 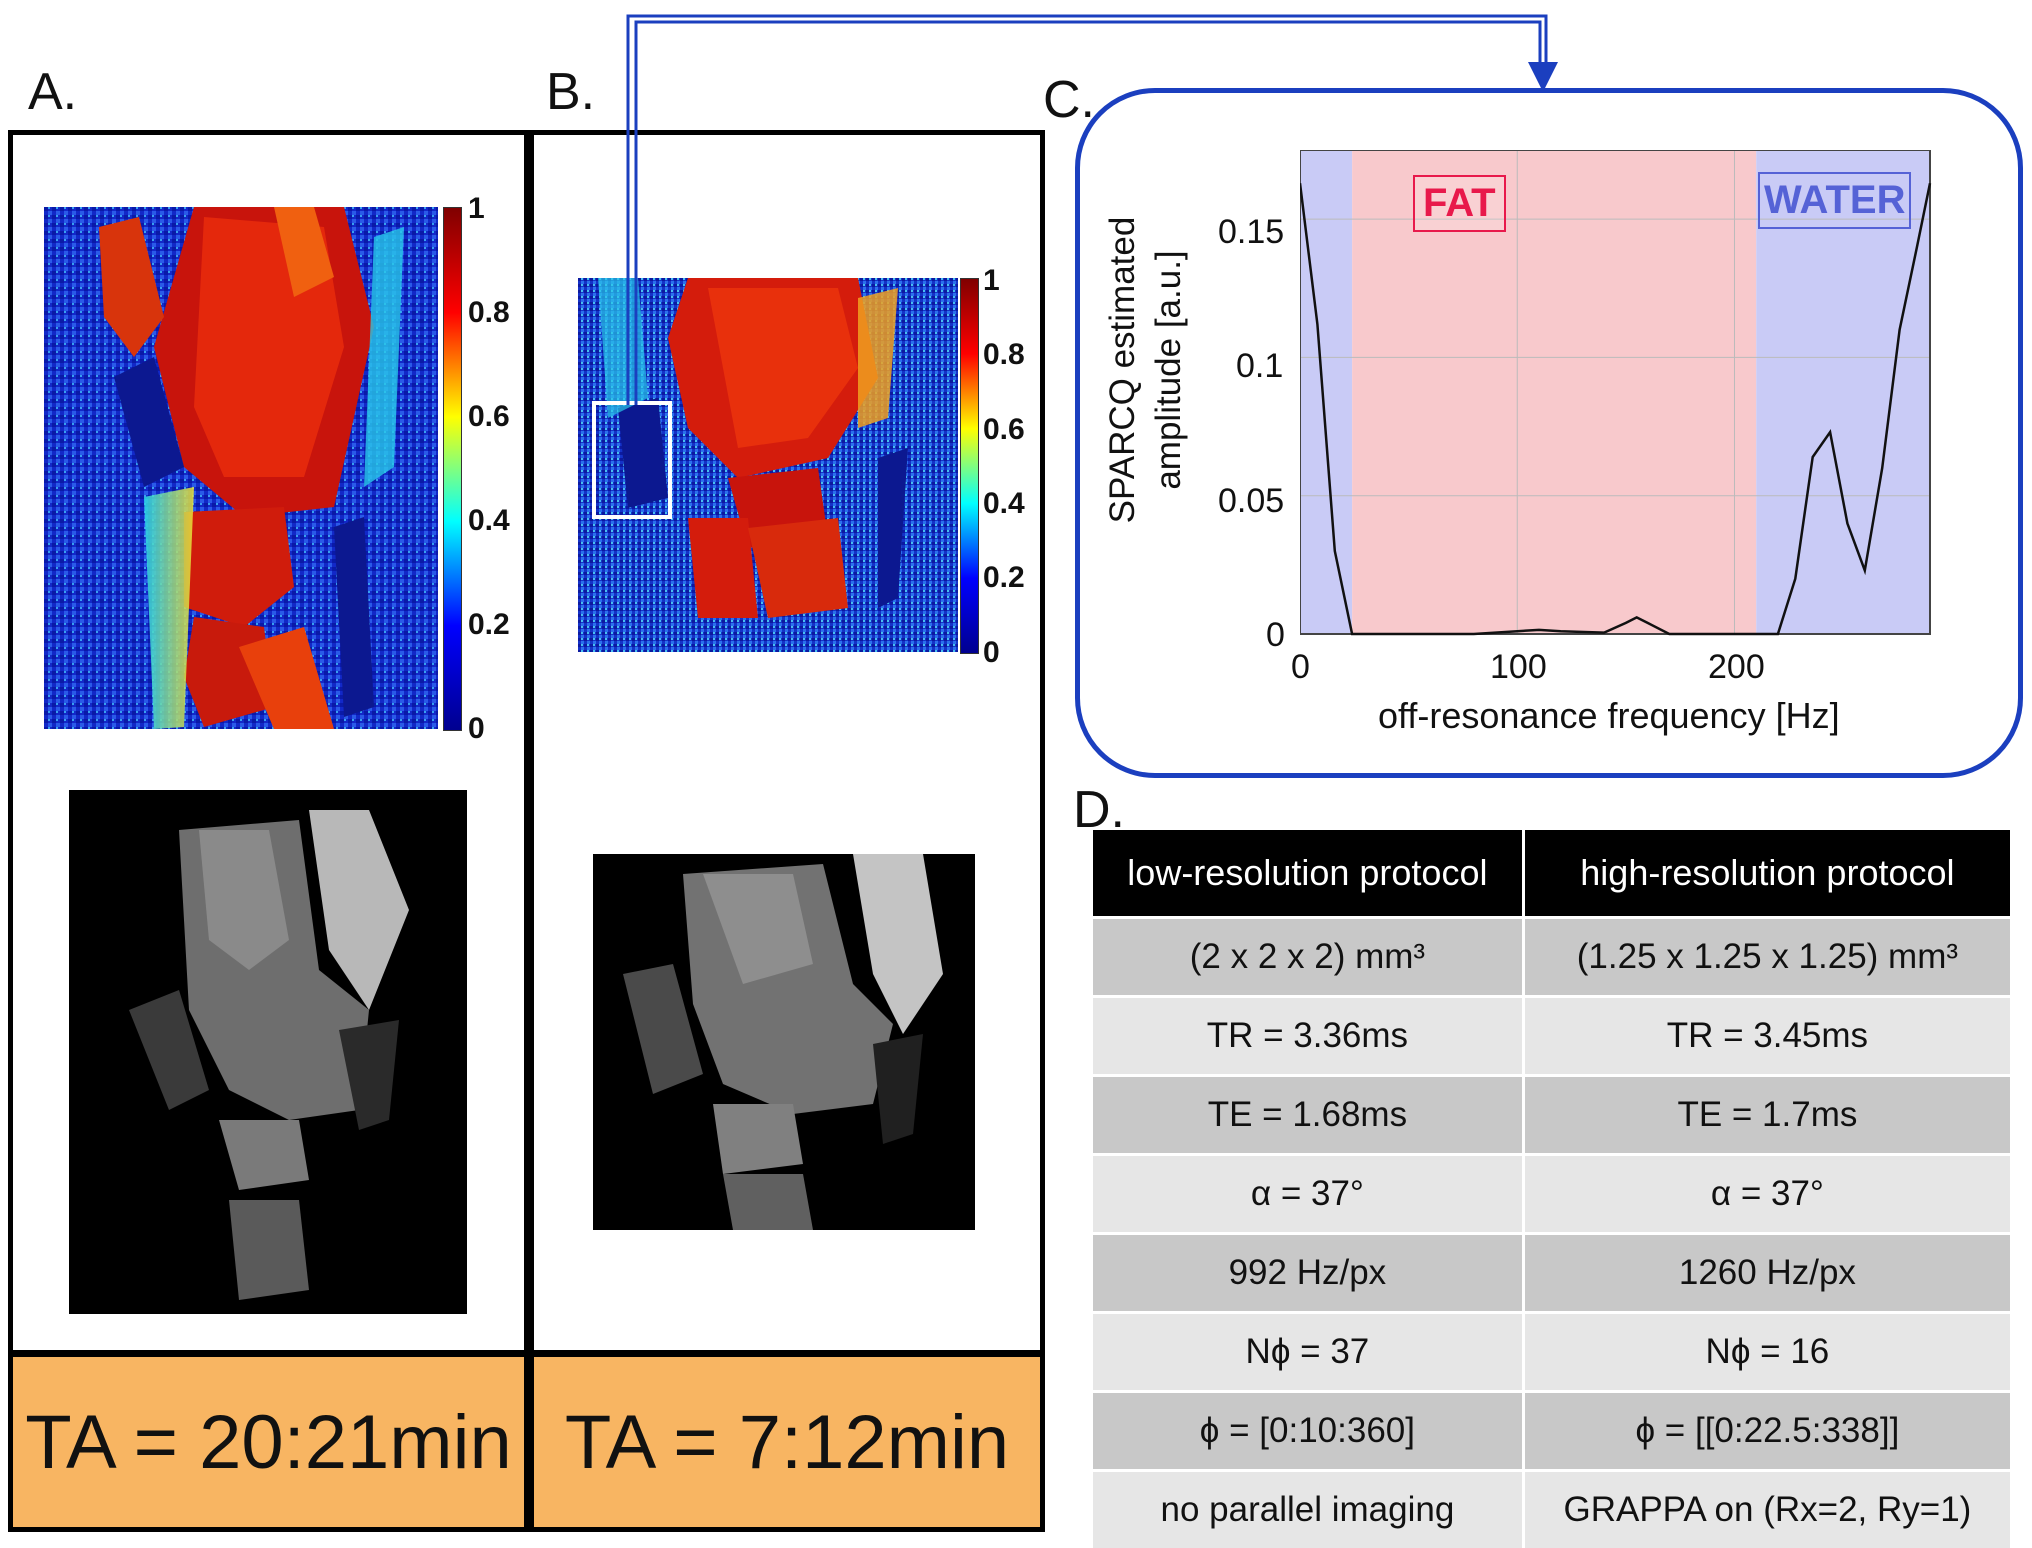 What do you see at coordinates (1609, 716) in the screenshot?
I see `x-axis-label: off-resonance frequency [Hz]` at bounding box center [1609, 716].